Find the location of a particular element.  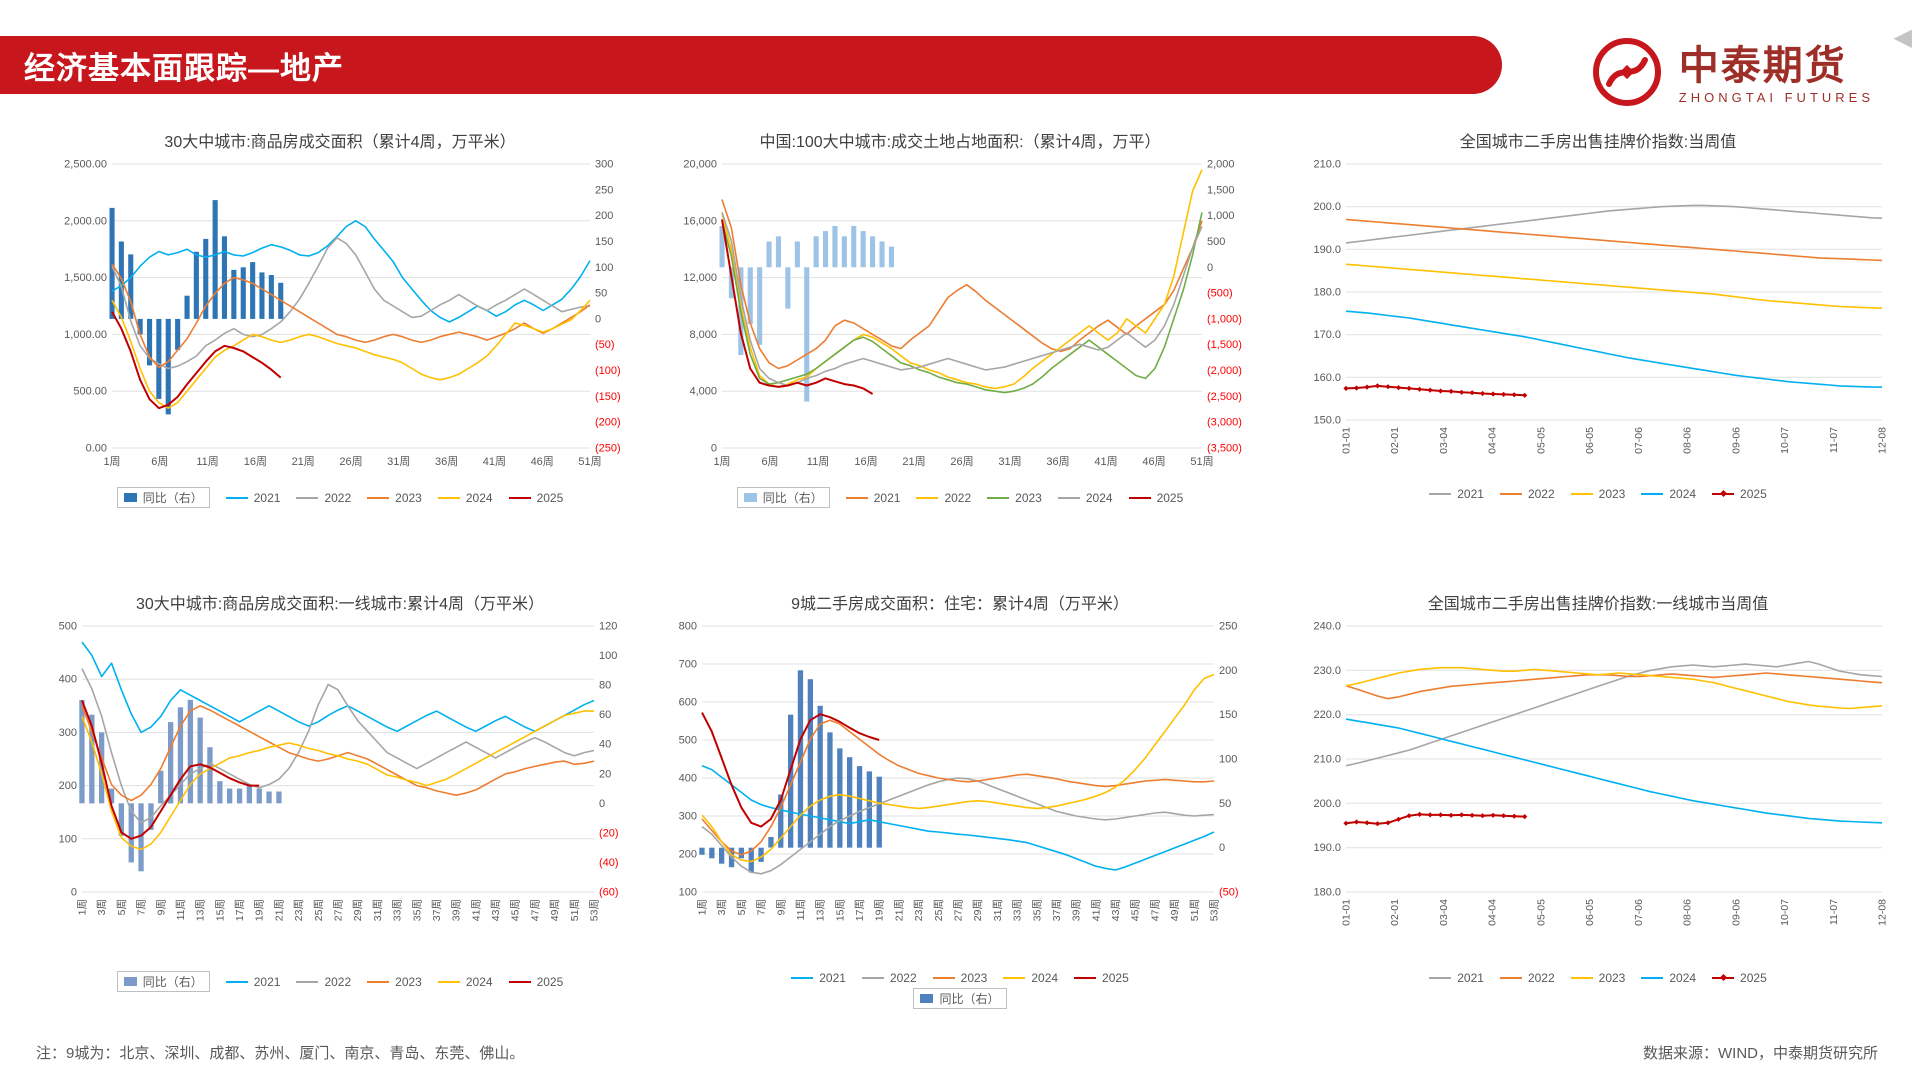

svg-text: 43周 is located at coordinates (496, 910).